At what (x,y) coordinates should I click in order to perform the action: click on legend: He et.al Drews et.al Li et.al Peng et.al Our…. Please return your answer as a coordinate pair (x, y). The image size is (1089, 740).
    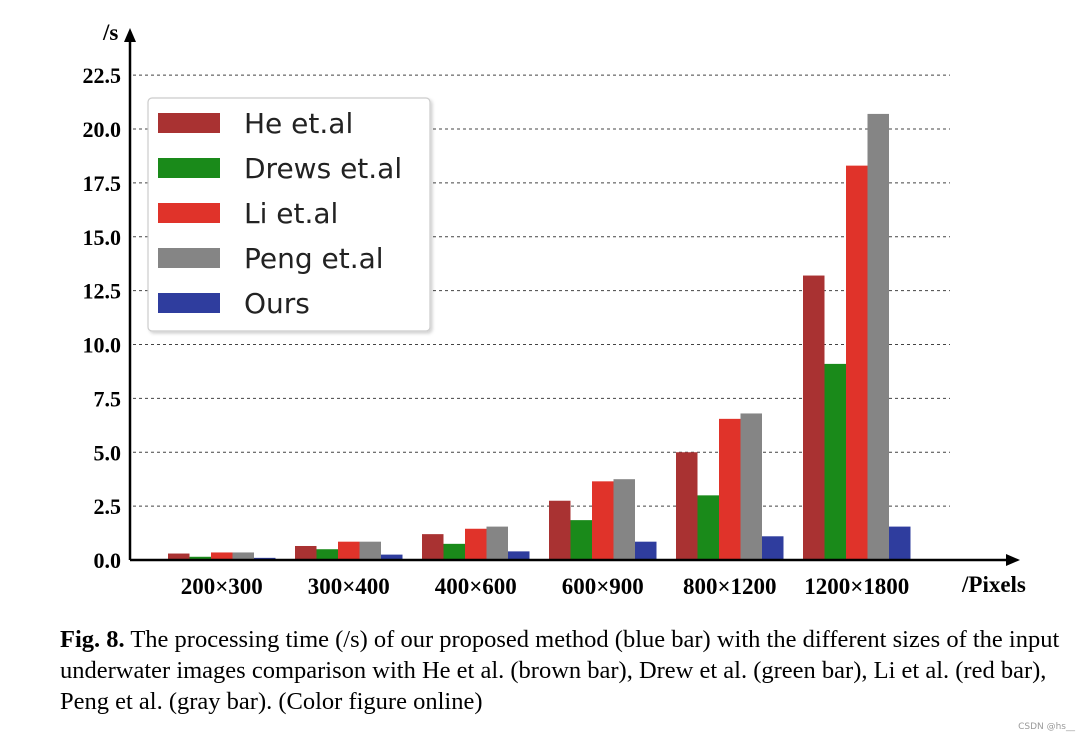
    Looking at the image, I should click on (289, 214).